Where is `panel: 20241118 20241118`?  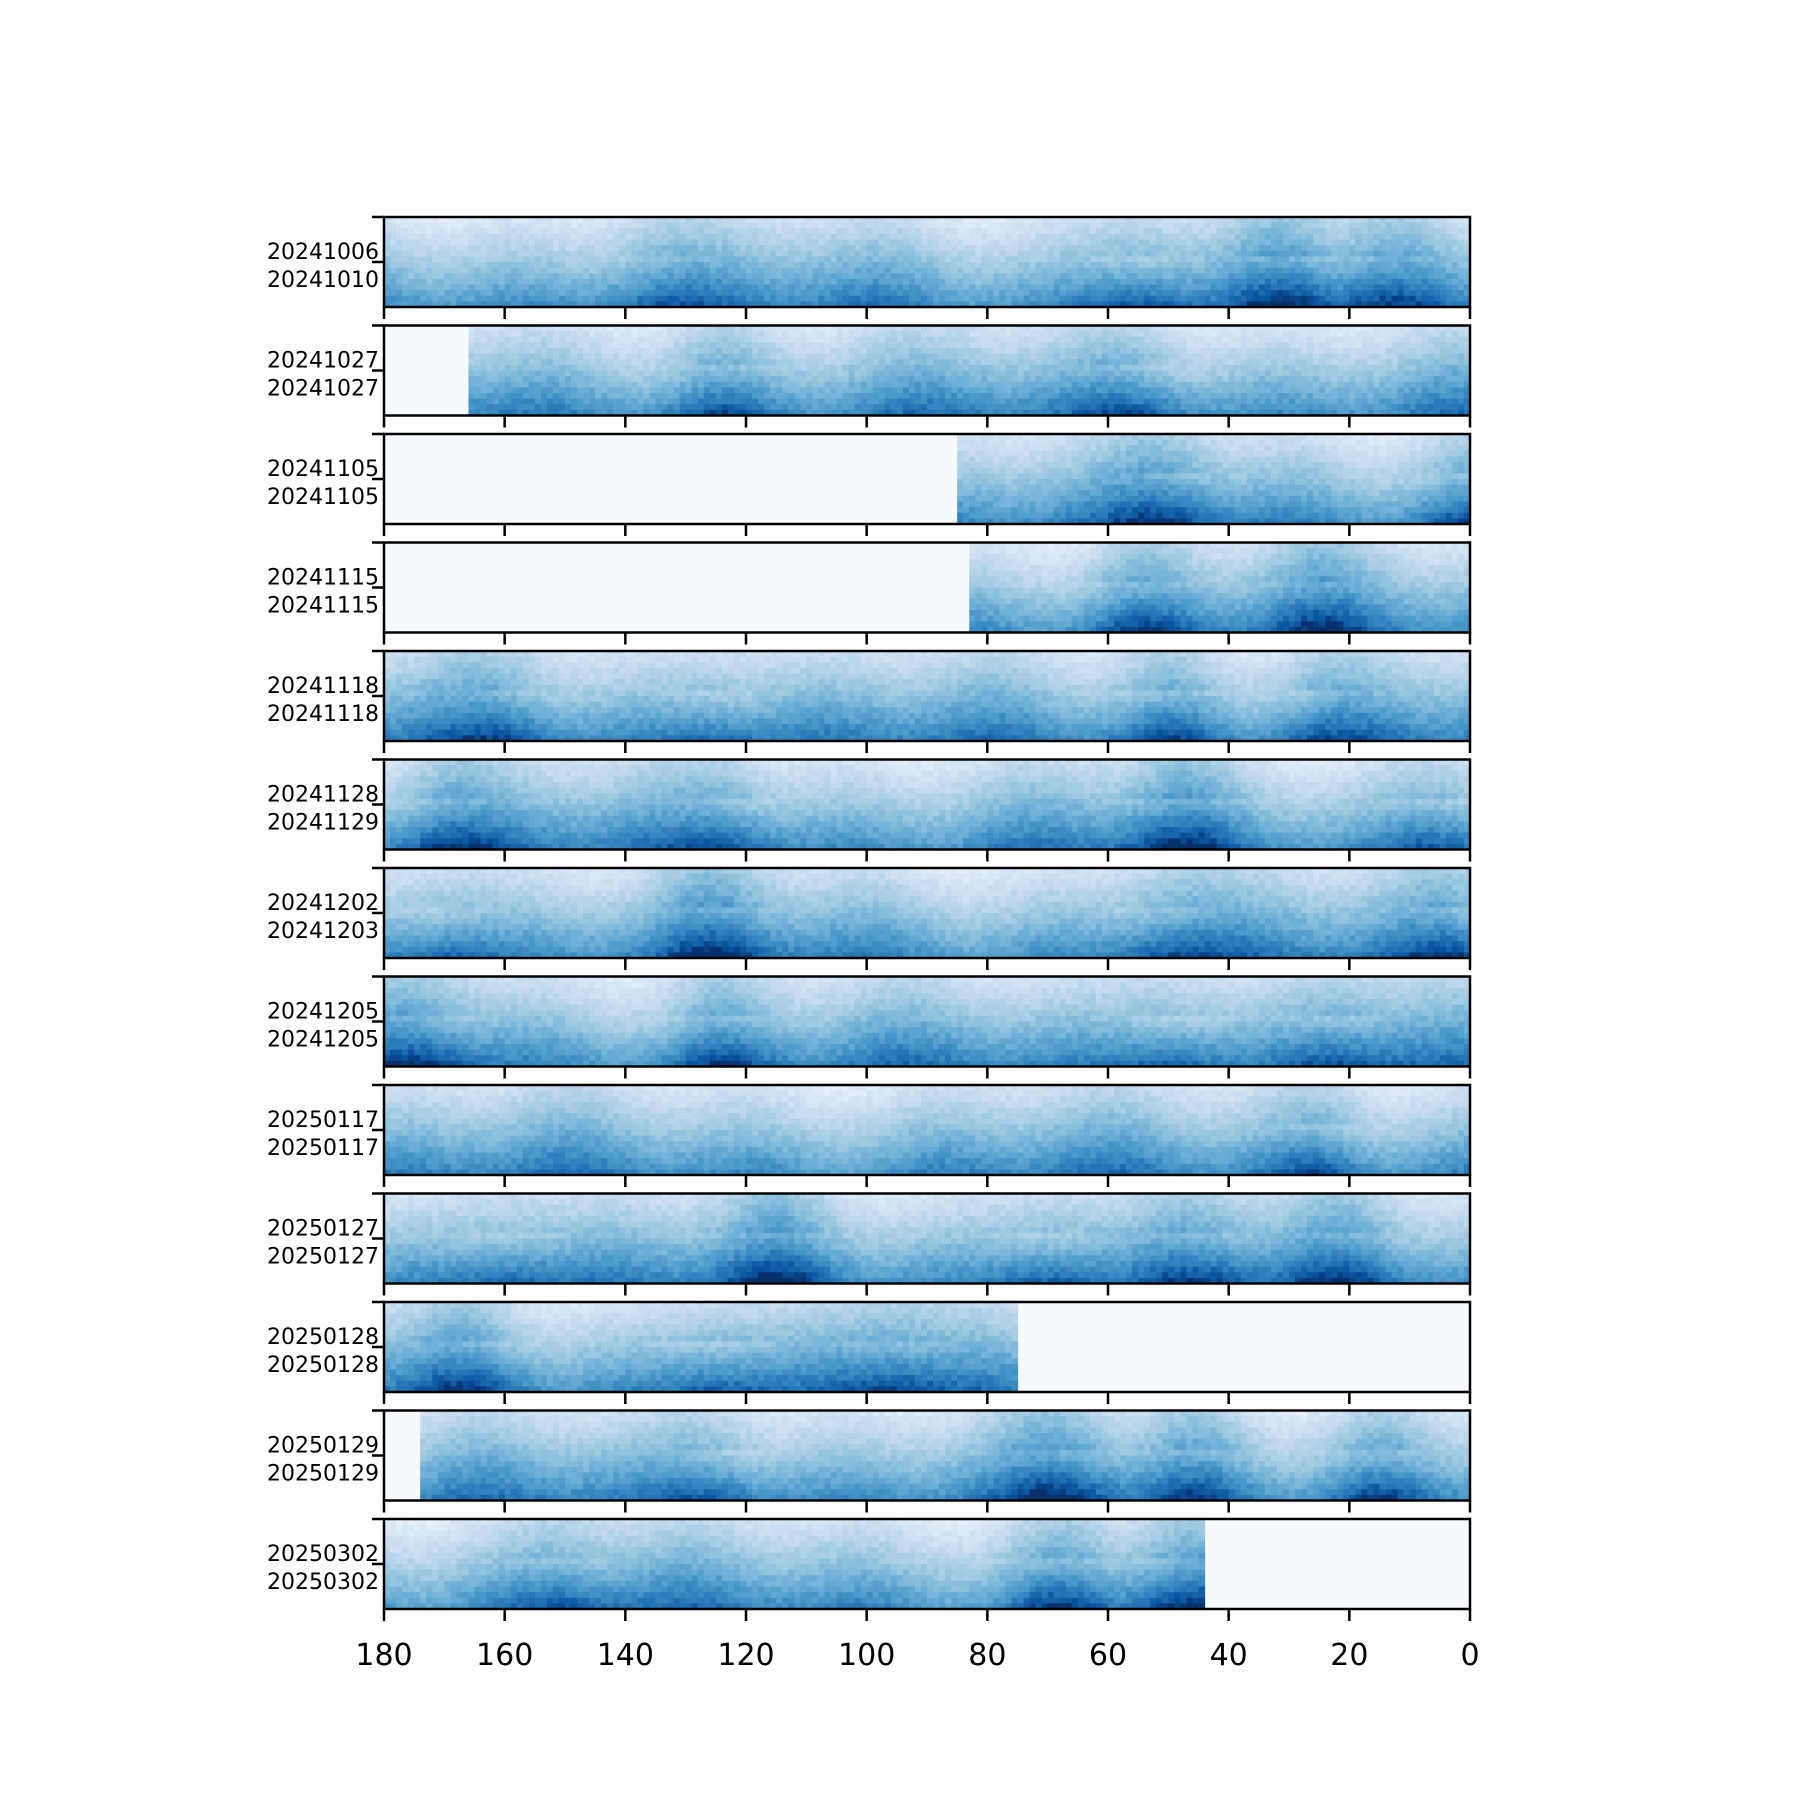 panel: 20241118 20241118 is located at coordinates (869, 701).